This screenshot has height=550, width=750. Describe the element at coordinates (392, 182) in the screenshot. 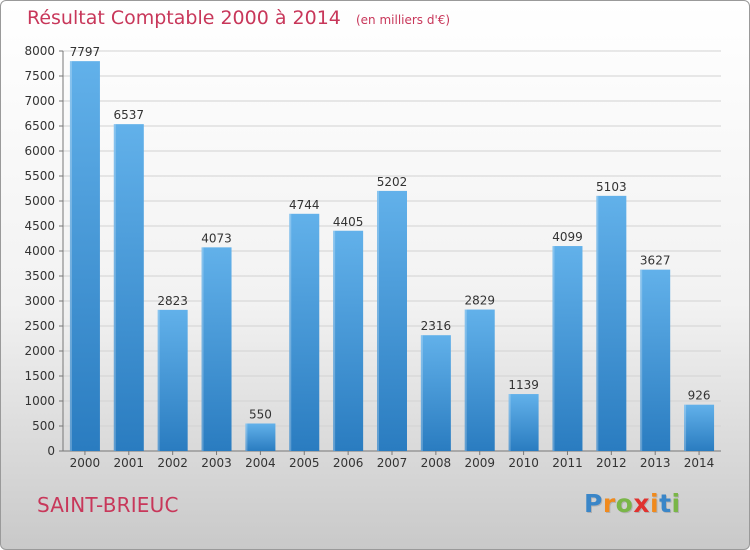

I see `bar-value-label: 5202` at that location.